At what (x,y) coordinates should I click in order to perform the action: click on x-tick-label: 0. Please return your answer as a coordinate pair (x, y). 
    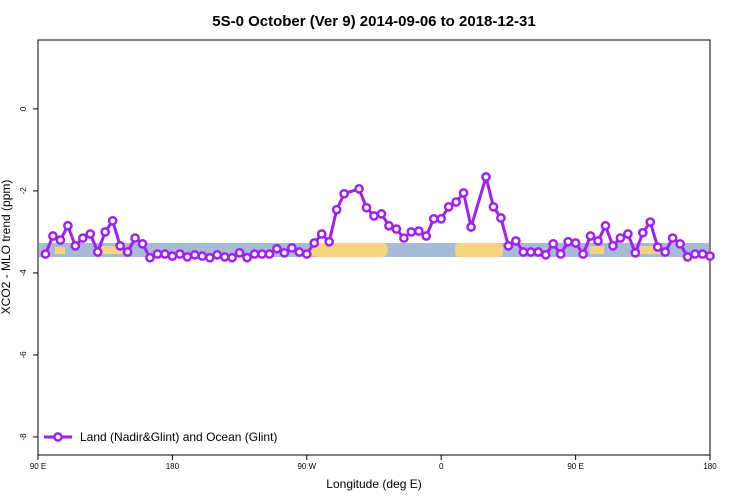
    Looking at the image, I should click on (441, 466).